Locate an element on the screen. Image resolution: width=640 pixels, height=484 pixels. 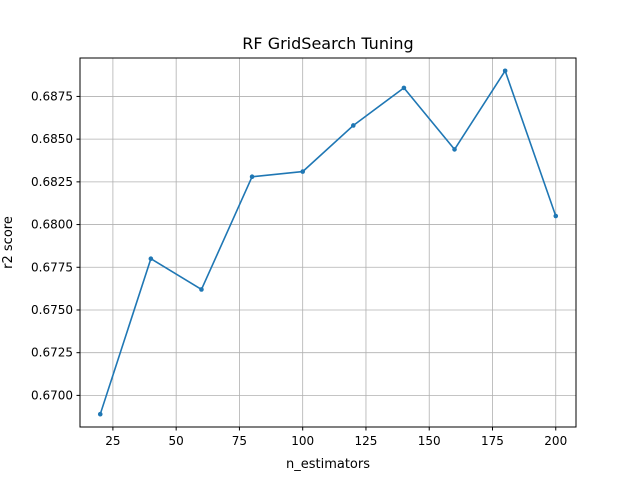
x-tick-label: 125 is located at coordinates (366, 441).